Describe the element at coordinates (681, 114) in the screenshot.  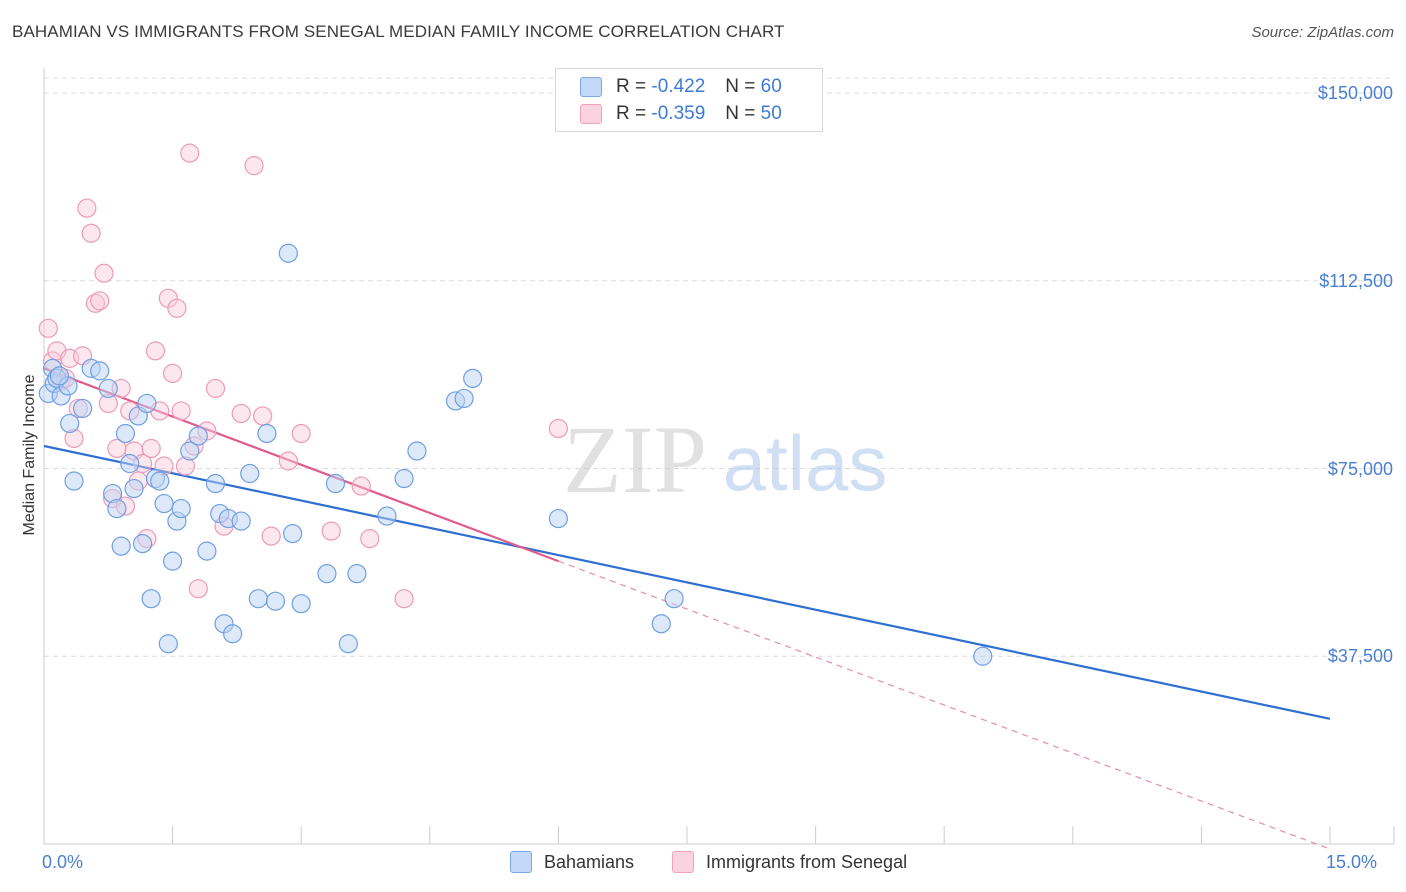
I see `legend-row-senegal: R = -0.359 N = 50` at that location.